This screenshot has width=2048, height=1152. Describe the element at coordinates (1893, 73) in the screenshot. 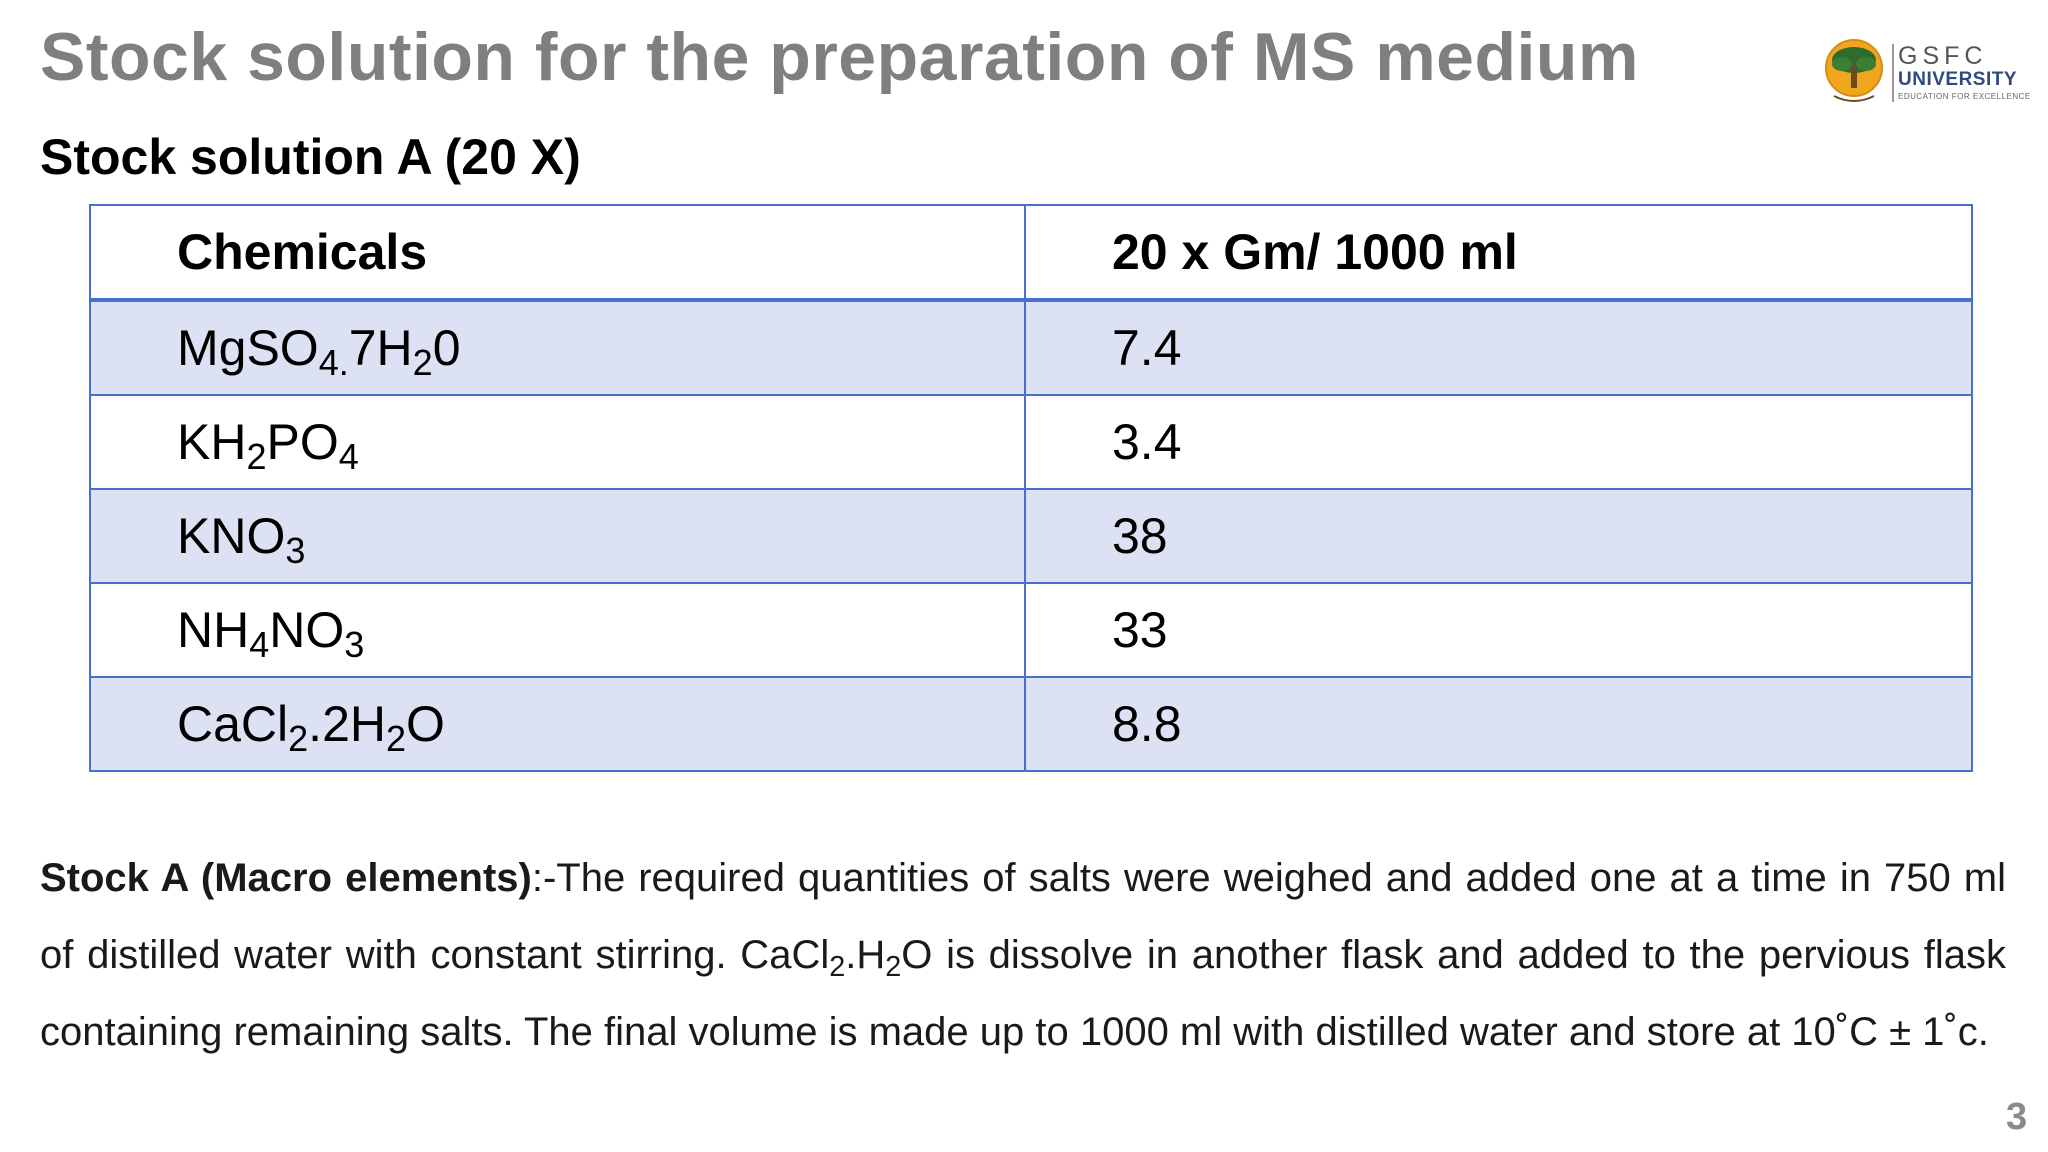

I see `logo-divider` at that location.